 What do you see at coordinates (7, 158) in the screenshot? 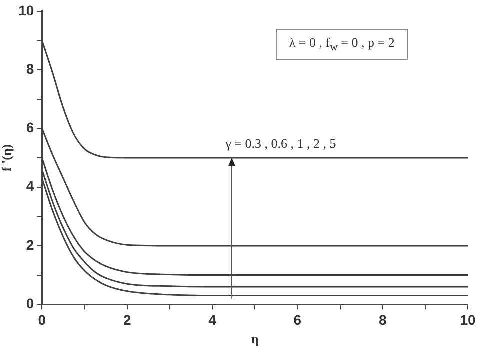
I see `y-axis-title: f '(η)` at bounding box center [7, 158].